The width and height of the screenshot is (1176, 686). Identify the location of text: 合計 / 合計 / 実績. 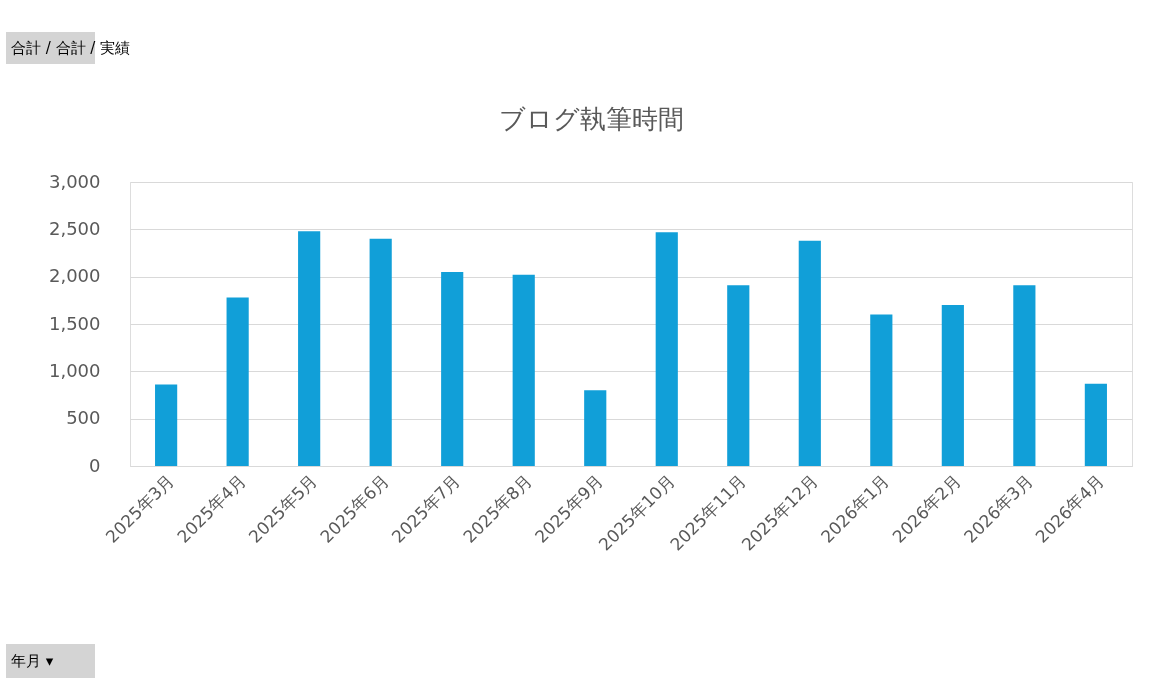
(71, 48).